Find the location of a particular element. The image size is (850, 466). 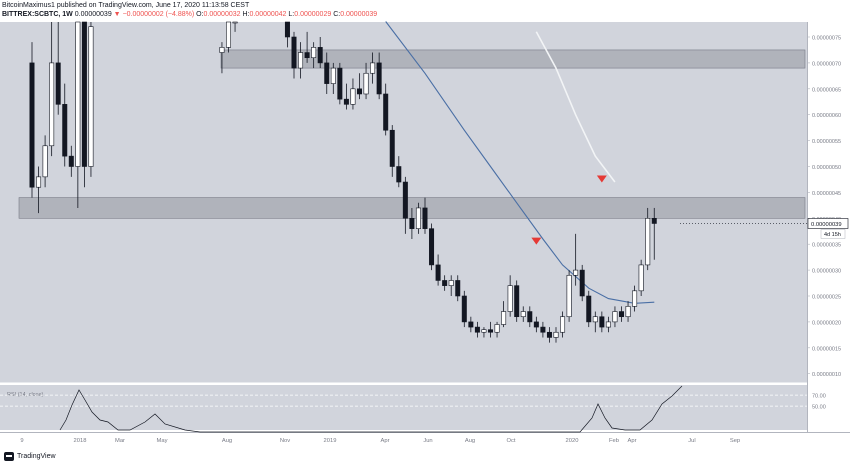

price-tick-label: 0.00000030 is located at coordinates (826, 272).